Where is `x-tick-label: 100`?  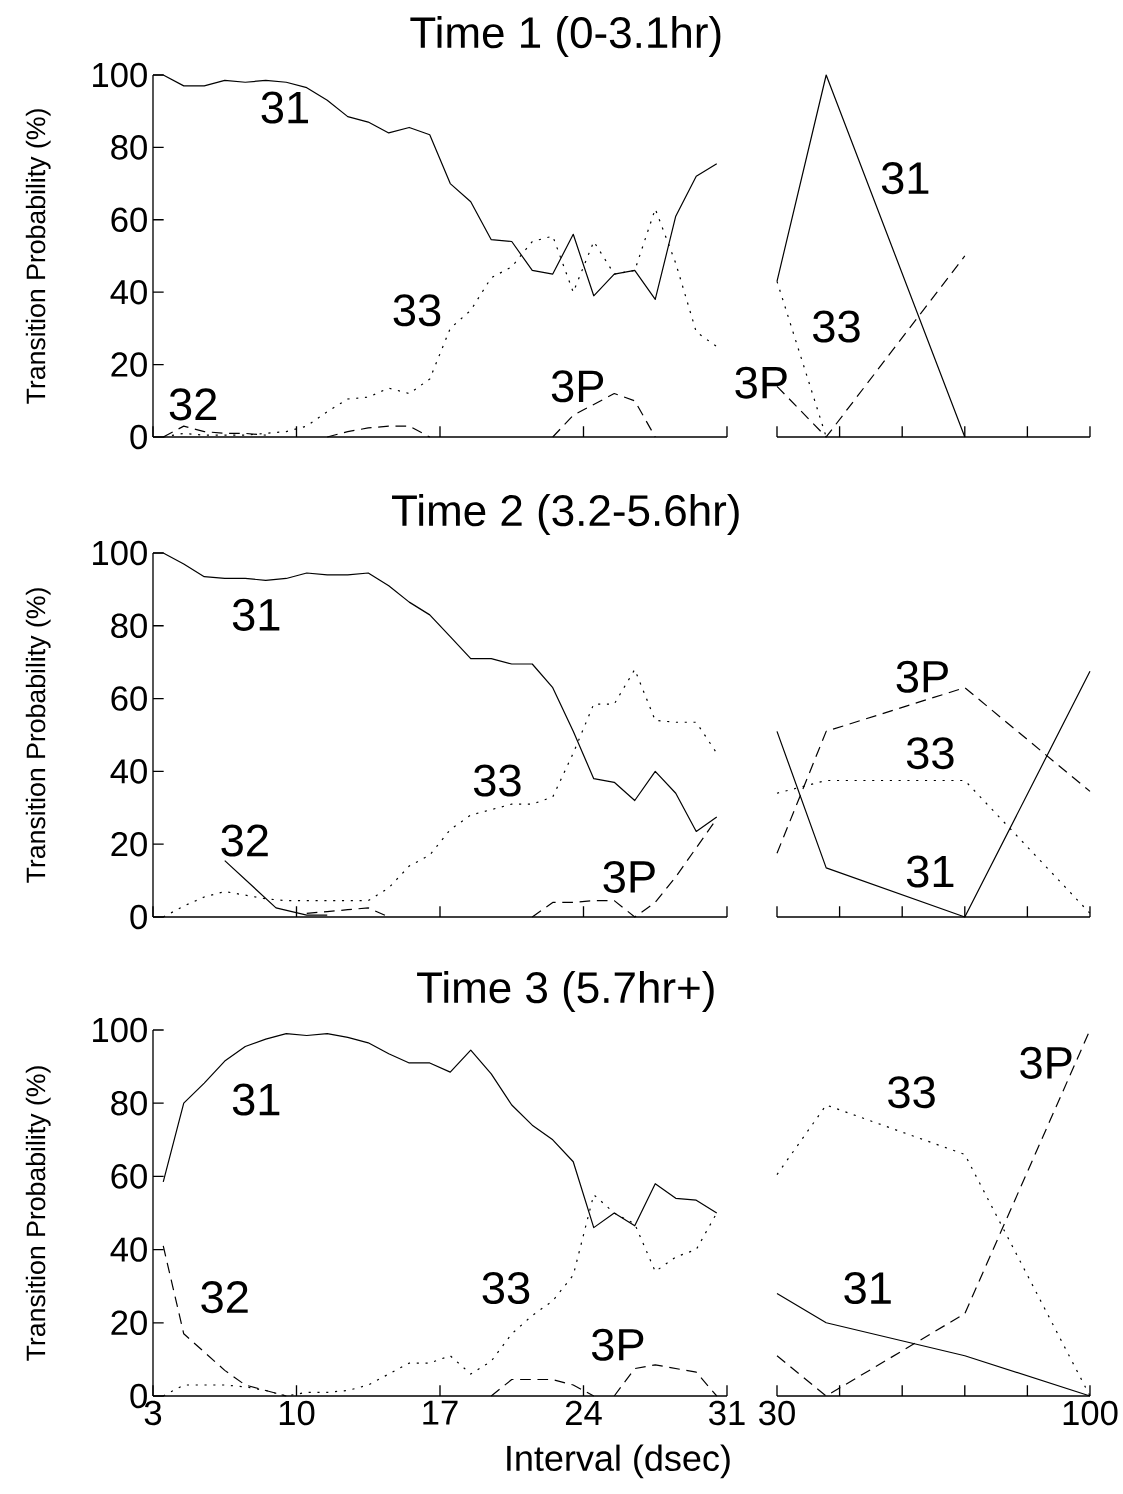 x-tick-label: 100 is located at coordinates (1090, 1413).